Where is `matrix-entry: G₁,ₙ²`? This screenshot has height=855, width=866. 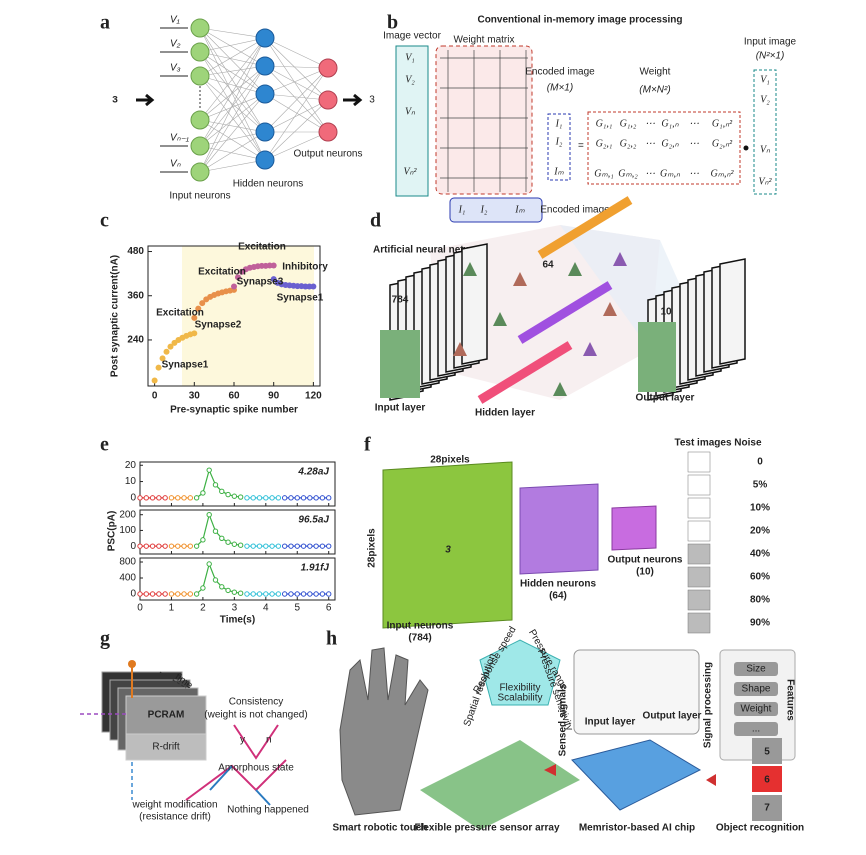
matrix-entry: G₁,ₙ² is located at coordinates (722, 123).